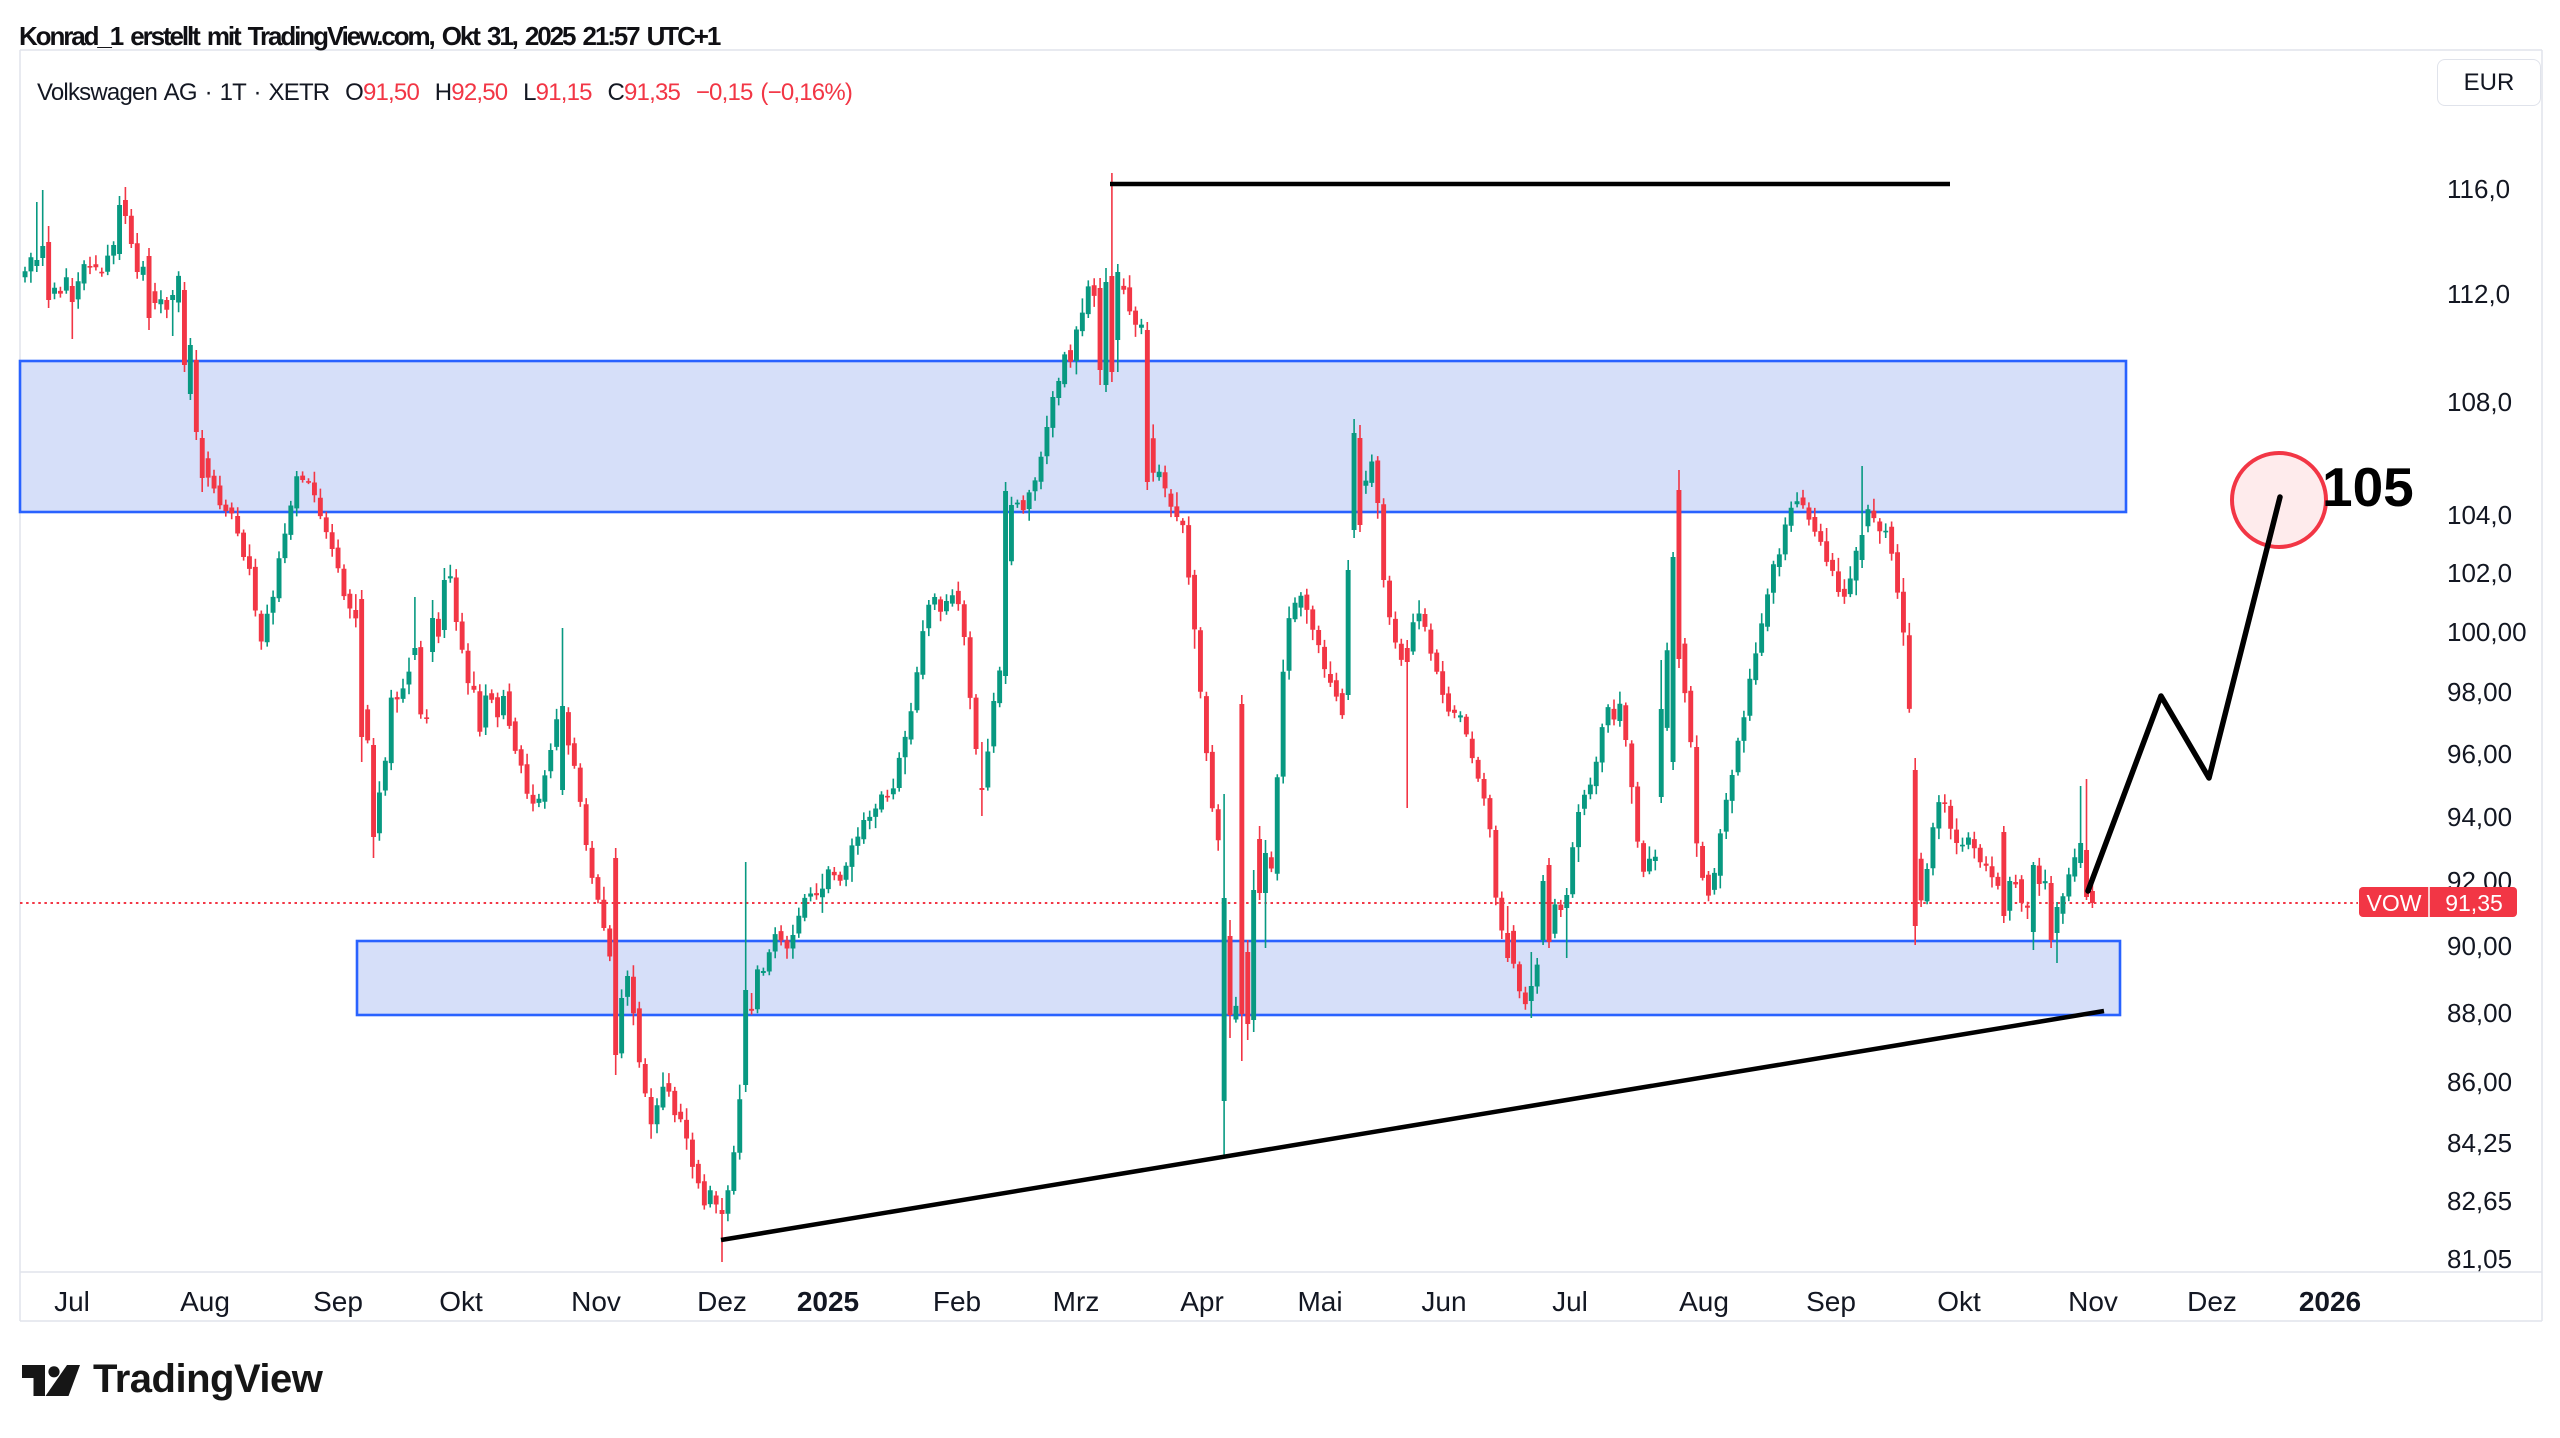 This screenshot has height=1438, width=2560. What do you see at coordinates (2487, 632) in the screenshot?
I see `svg-text: 100,00` at bounding box center [2487, 632].